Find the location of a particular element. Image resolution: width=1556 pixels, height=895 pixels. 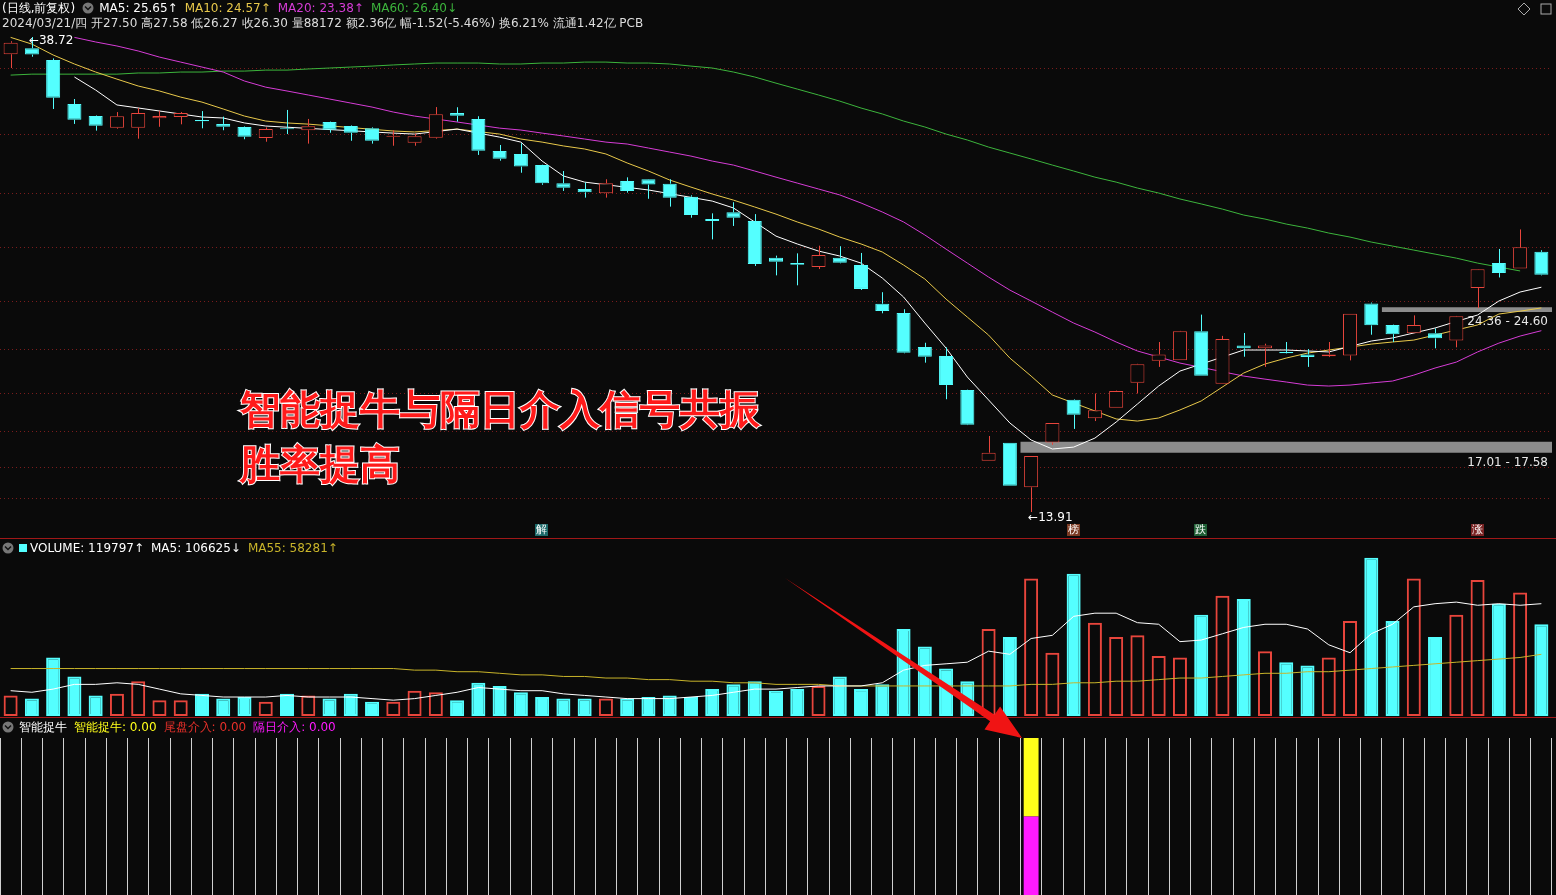

text: 跌 is located at coordinates (1201, 529).